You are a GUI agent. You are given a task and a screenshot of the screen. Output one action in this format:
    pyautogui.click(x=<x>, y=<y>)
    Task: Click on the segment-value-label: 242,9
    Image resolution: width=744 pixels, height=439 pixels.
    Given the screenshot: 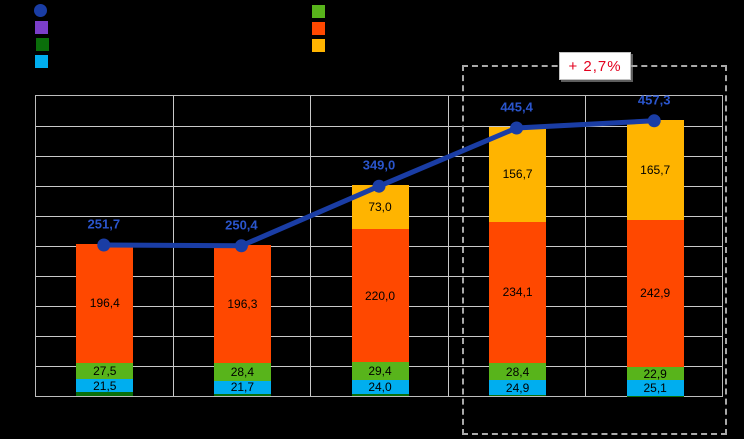 What is the action you would take?
    pyautogui.click(x=655, y=293)
    